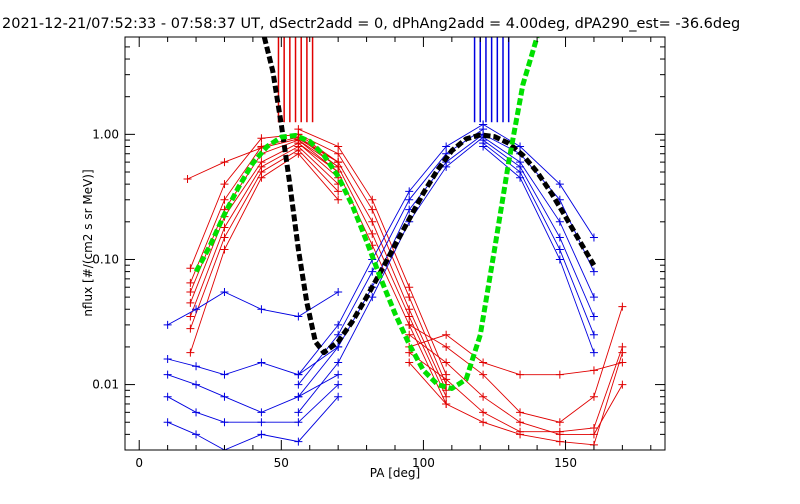  What do you see at coordinates (423, 463) in the screenshot?
I see `x-tick-label: 100` at bounding box center [423, 463].